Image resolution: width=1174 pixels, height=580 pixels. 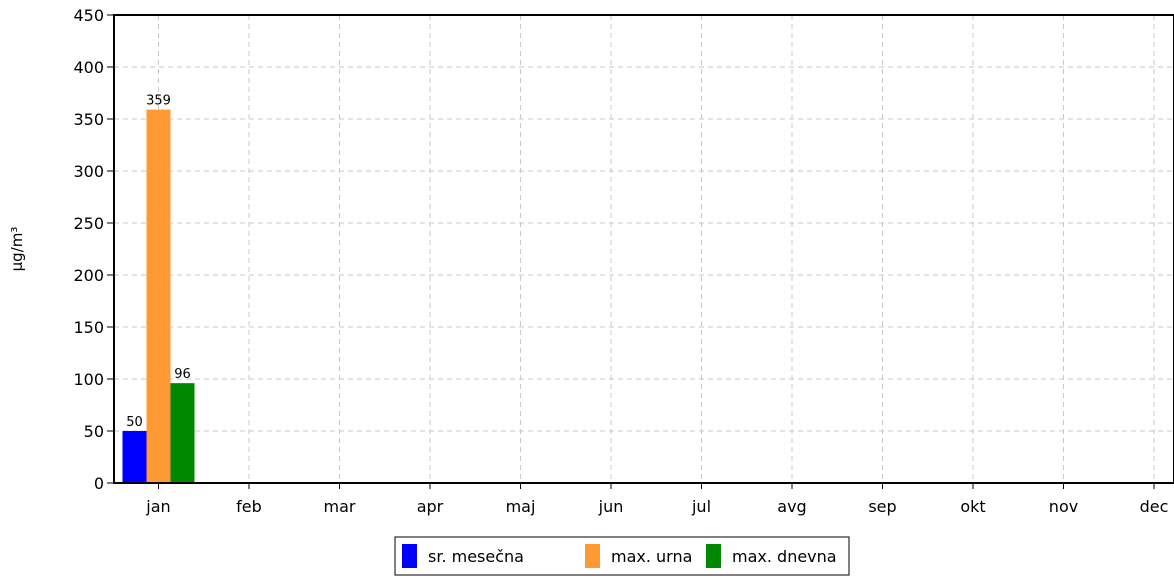 I want to click on y-tick-label: 450, so click(x=88, y=15).